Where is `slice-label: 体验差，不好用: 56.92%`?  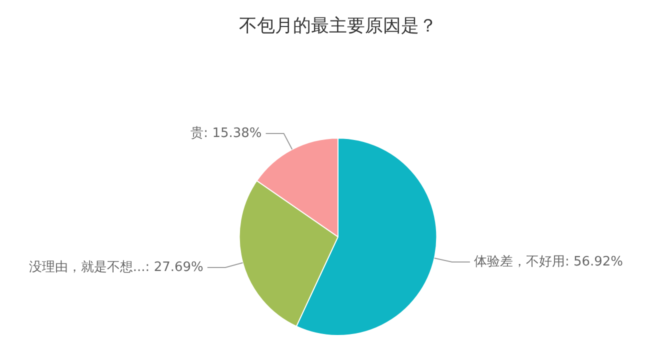
slice-label: 体验差，不好用: 56.92% is located at coordinates (549, 262).